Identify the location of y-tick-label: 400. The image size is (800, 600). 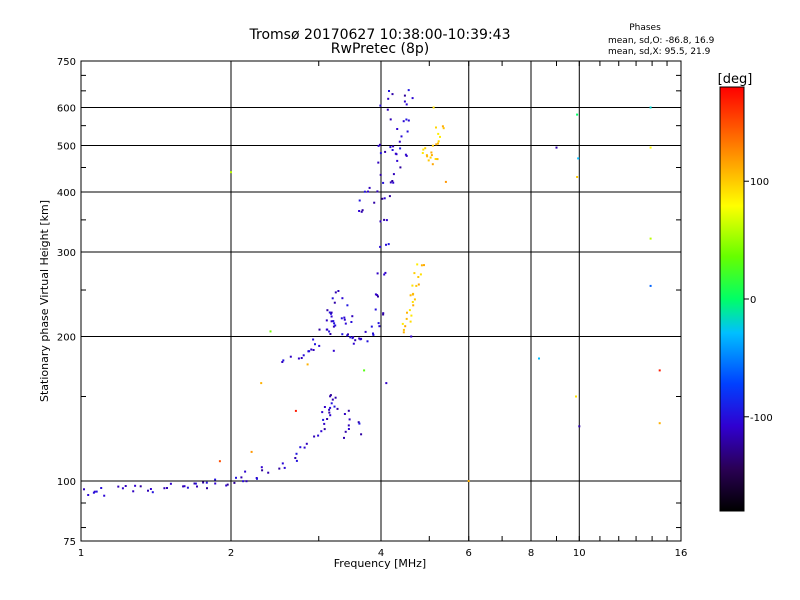
(66, 193).